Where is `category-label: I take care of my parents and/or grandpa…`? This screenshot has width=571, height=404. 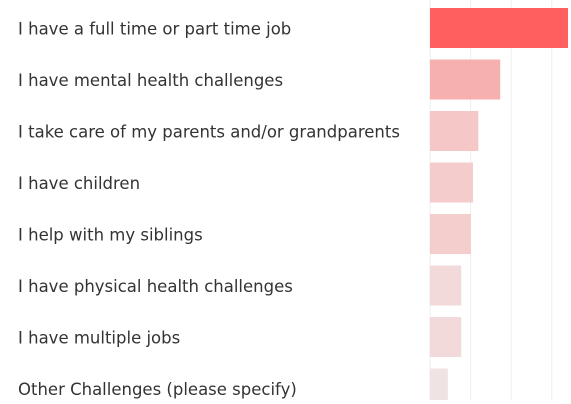
category-label: I take care of my parents and/or grandpa… is located at coordinates (209, 132).